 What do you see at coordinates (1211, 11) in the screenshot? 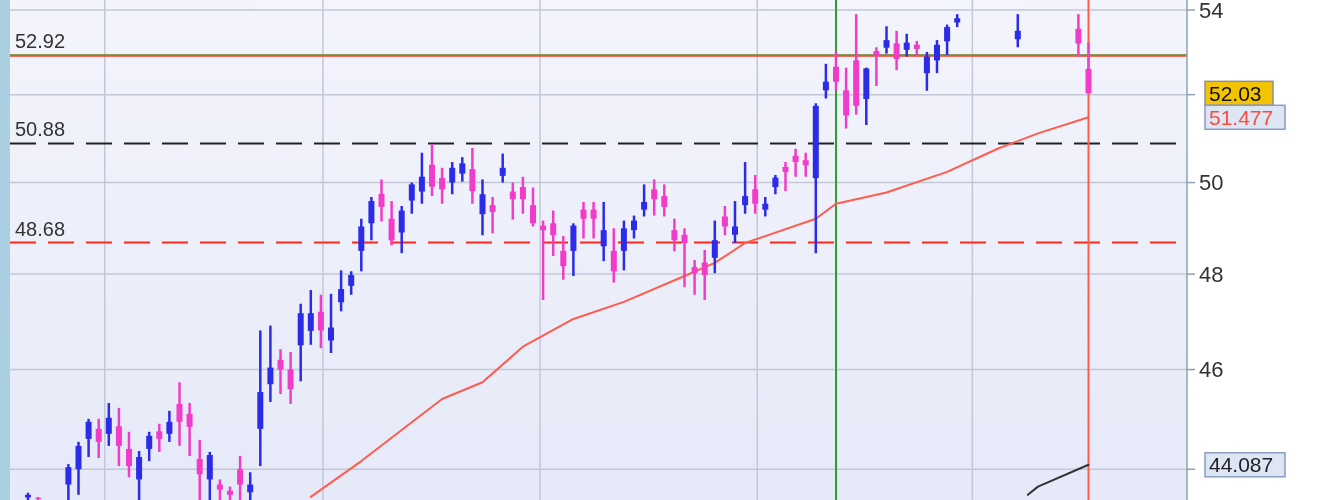
I see `y-tick-label: 54` at bounding box center [1211, 11].